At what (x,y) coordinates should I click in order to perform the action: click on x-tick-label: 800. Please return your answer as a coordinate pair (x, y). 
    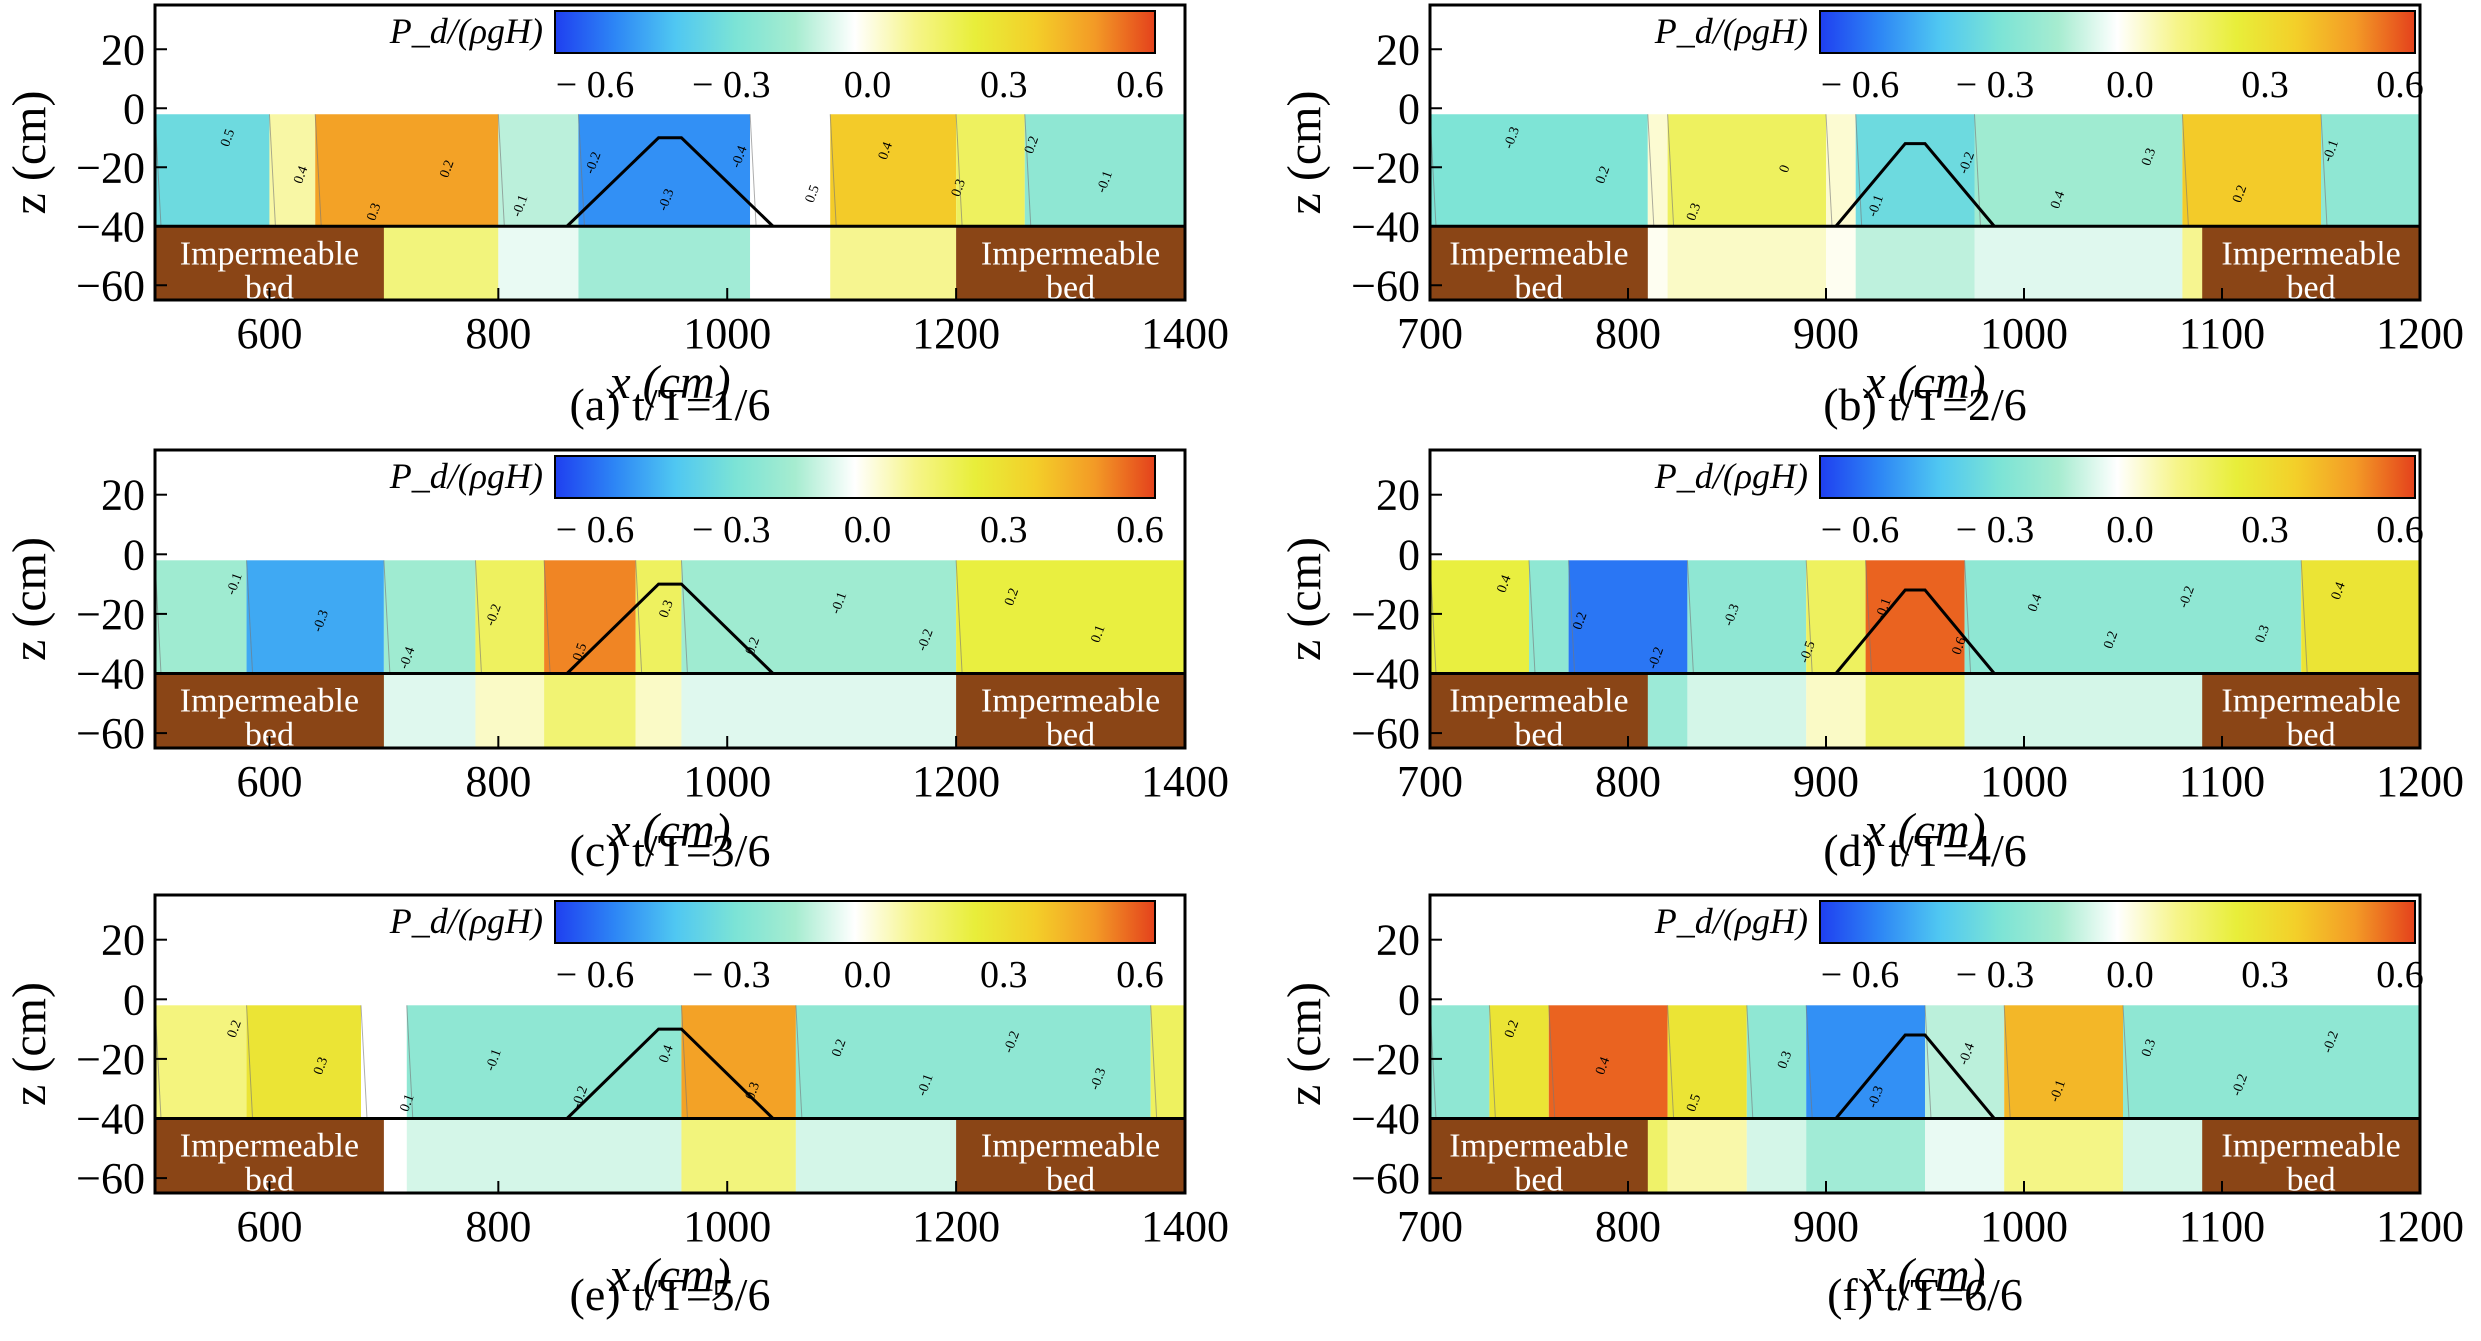
    Looking at the image, I should click on (1628, 781).